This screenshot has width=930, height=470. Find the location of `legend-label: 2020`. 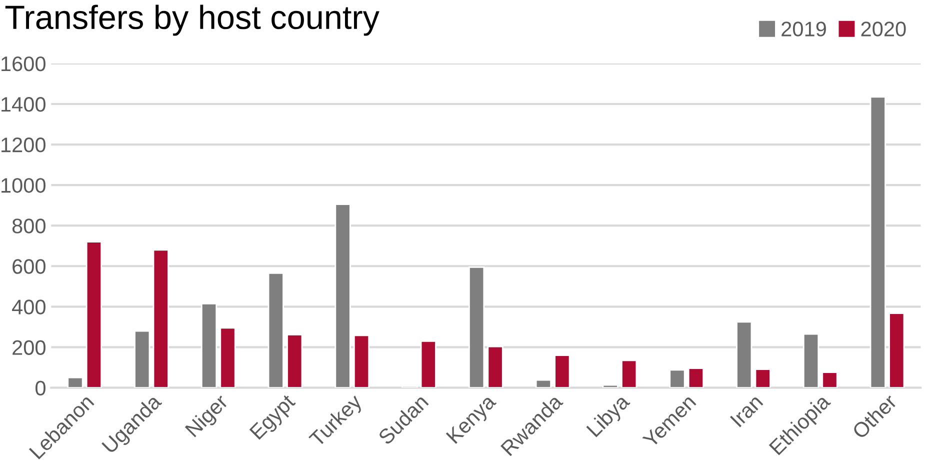

legend-label: 2020 is located at coordinates (883, 29).